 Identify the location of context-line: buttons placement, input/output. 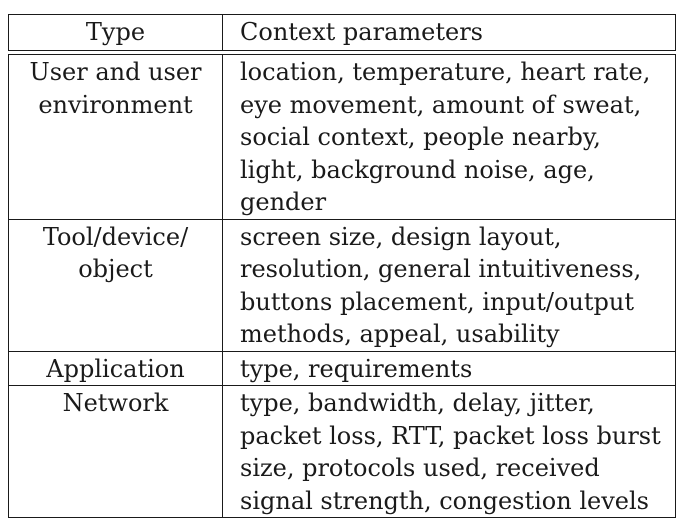
(437, 301).